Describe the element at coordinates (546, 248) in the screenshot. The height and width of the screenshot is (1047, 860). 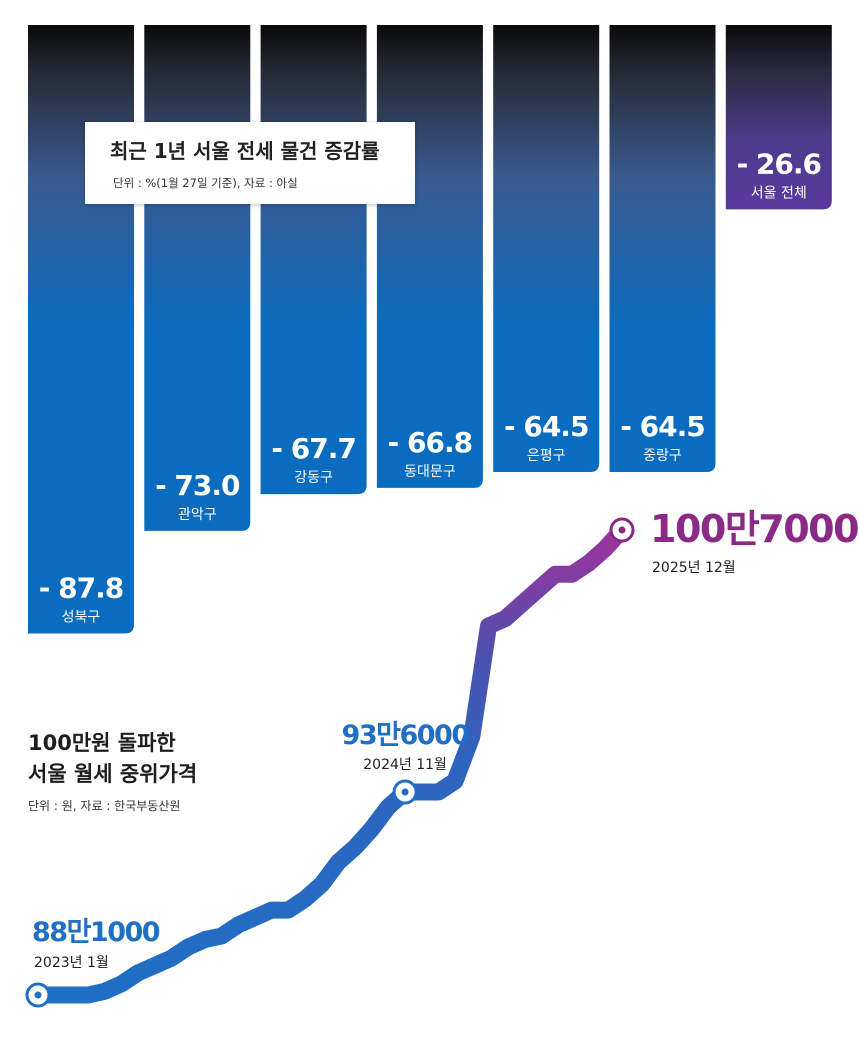
I see `bar-은평구` at that location.